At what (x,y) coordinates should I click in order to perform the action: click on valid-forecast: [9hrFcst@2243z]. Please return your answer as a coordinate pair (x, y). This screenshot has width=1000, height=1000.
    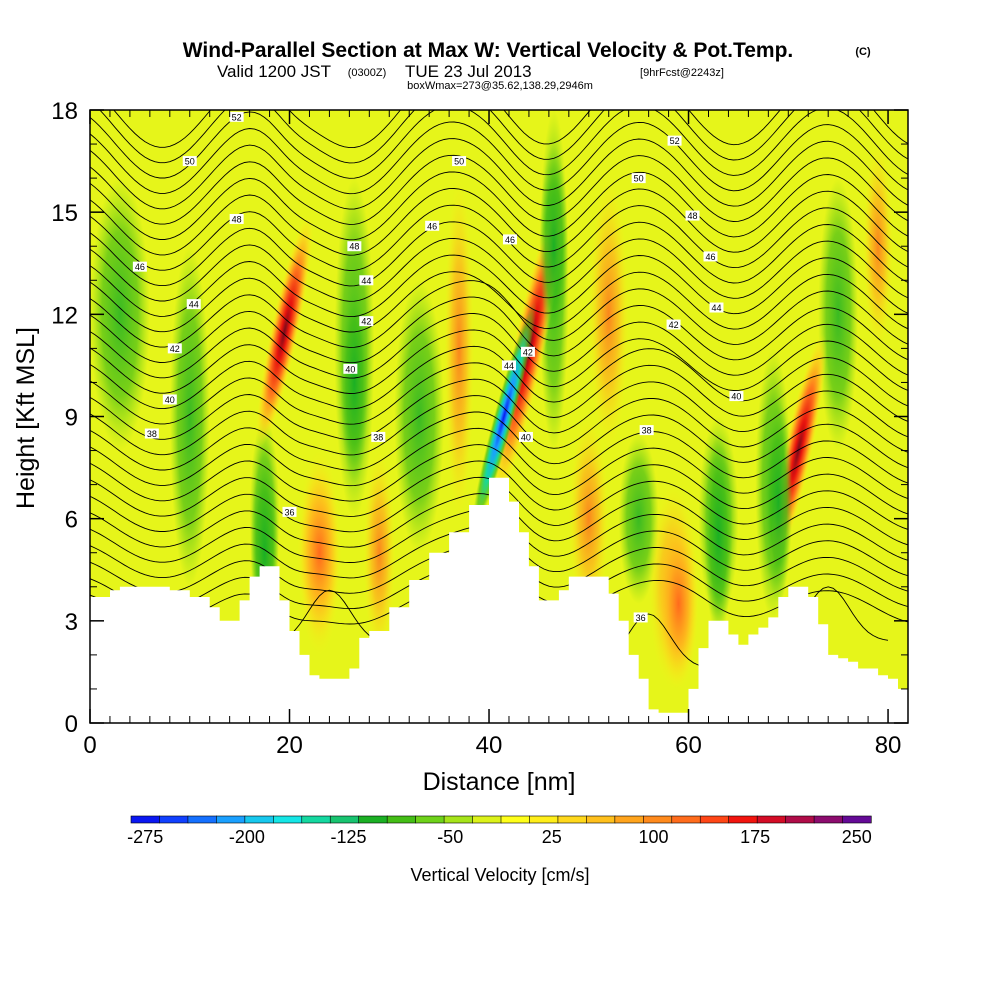
    Looking at the image, I should click on (682, 73).